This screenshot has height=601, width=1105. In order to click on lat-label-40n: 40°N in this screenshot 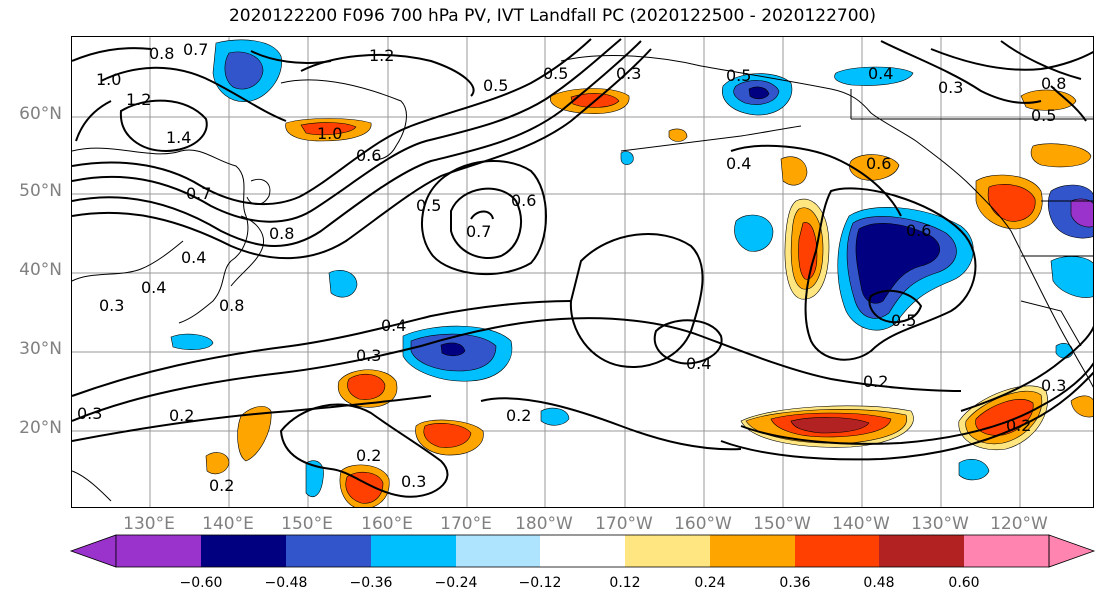, I will do `click(40, 270)`.